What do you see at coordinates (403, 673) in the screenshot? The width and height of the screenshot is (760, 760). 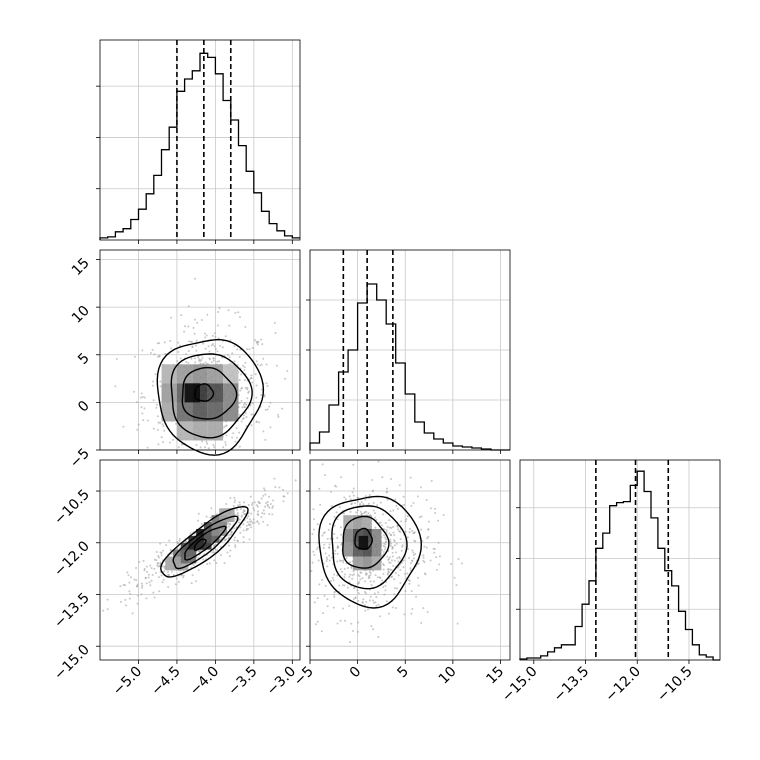 I see `x-tick-label: 5` at bounding box center [403, 673].